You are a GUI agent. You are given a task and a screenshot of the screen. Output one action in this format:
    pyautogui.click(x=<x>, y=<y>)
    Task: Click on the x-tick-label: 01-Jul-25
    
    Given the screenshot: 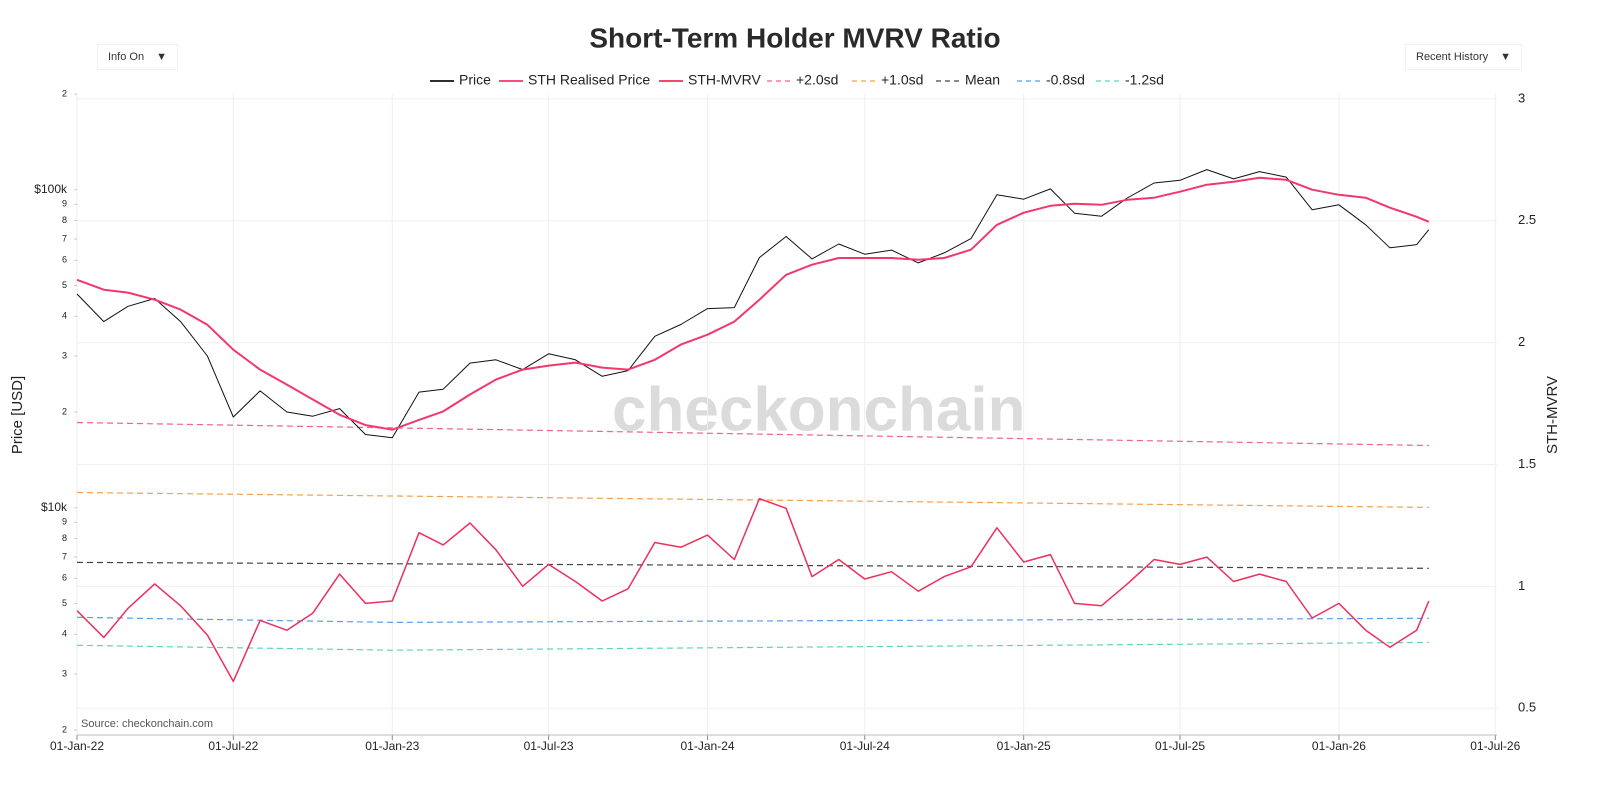 What is the action you would take?
    pyautogui.click(x=1180, y=746)
    